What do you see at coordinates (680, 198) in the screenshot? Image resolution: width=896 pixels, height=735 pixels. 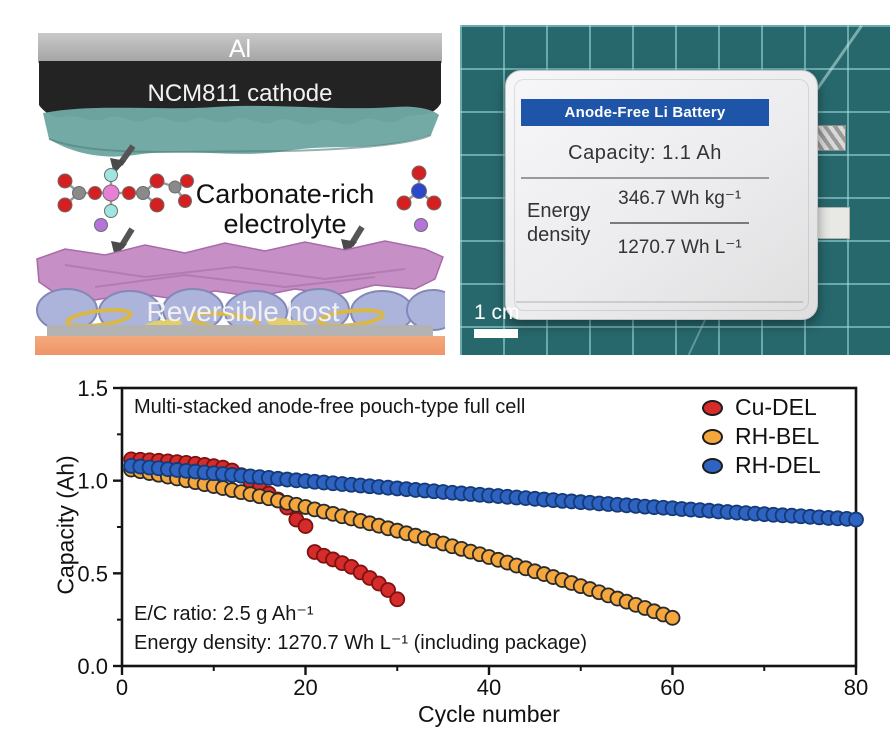 I see `energy-gravimetric: 346.7 Wh kg⁻¹` at bounding box center [680, 198].